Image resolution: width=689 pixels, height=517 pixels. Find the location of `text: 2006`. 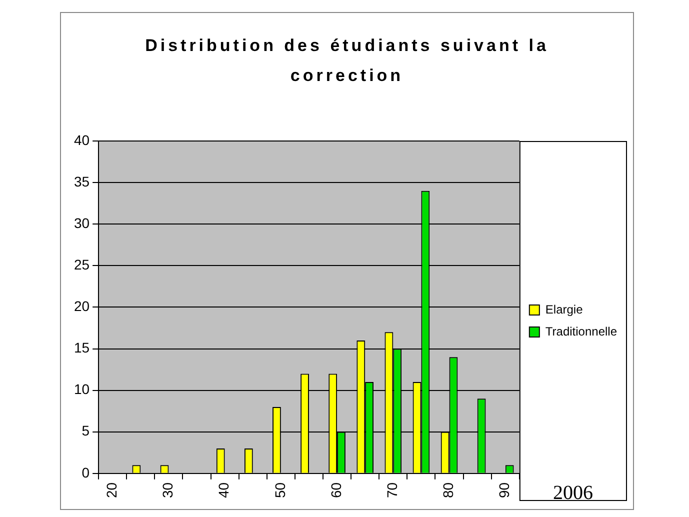

text: 2006 is located at coordinates (573, 493).